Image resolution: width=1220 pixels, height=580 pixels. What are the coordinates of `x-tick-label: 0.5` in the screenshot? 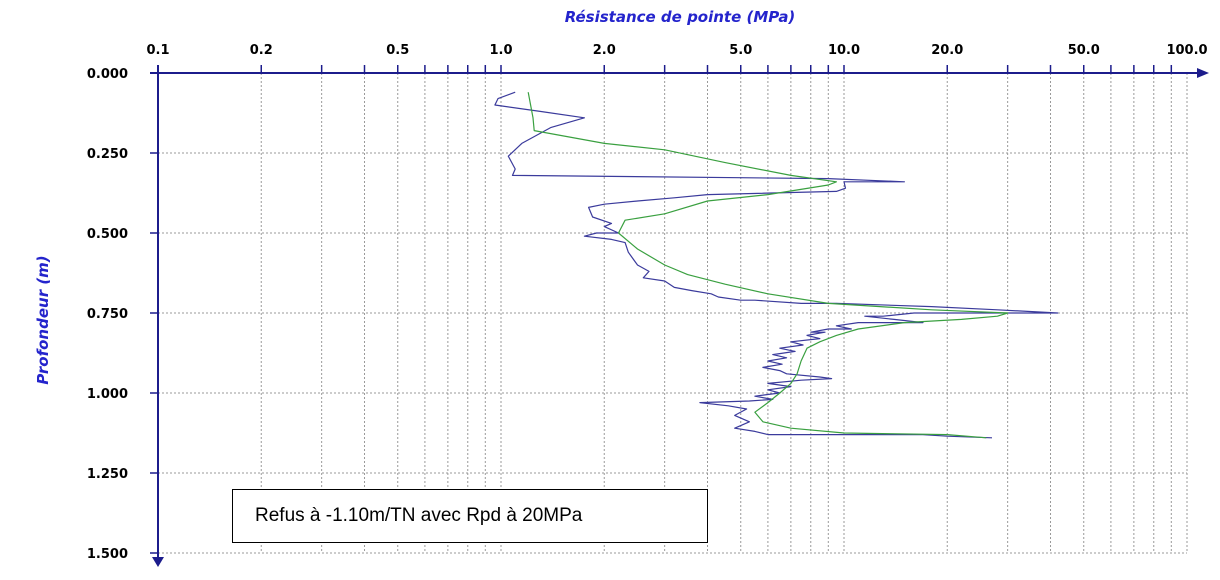 It's located at (397, 50).